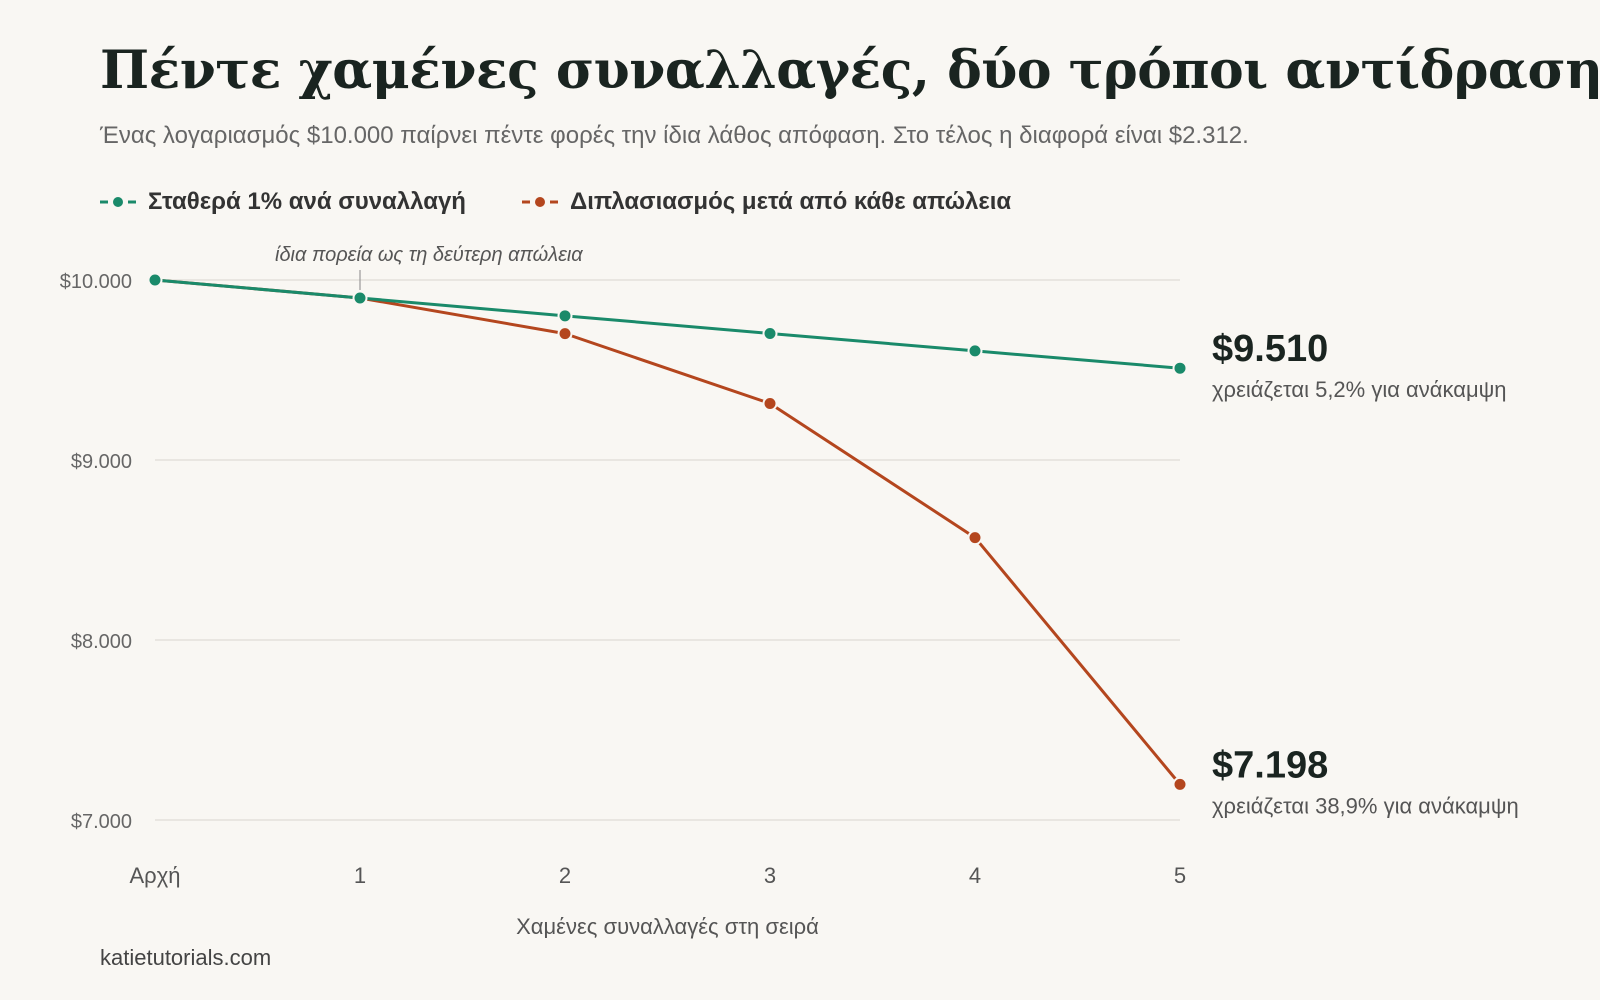 This screenshot has width=1600, height=1000. What do you see at coordinates (1270, 765) in the screenshot?
I see `end-value-label: $7.198` at bounding box center [1270, 765].